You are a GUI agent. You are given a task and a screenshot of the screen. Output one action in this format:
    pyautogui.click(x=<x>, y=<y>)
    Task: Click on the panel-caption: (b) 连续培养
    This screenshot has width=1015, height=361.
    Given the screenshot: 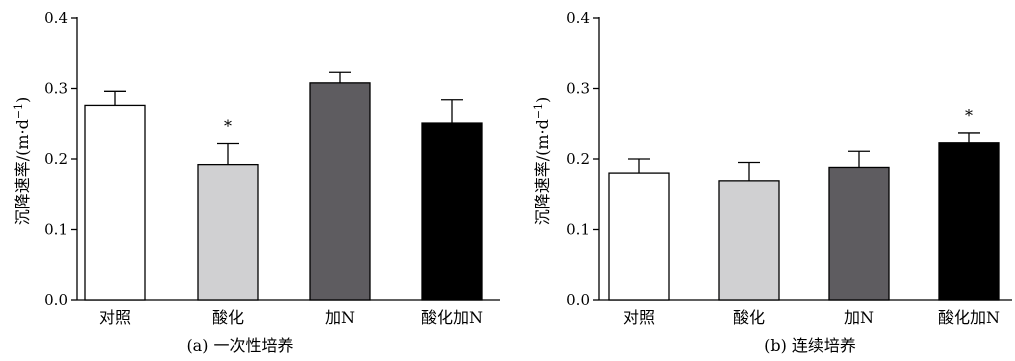 What is the action you would take?
    pyautogui.click(x=810, y=345)
    